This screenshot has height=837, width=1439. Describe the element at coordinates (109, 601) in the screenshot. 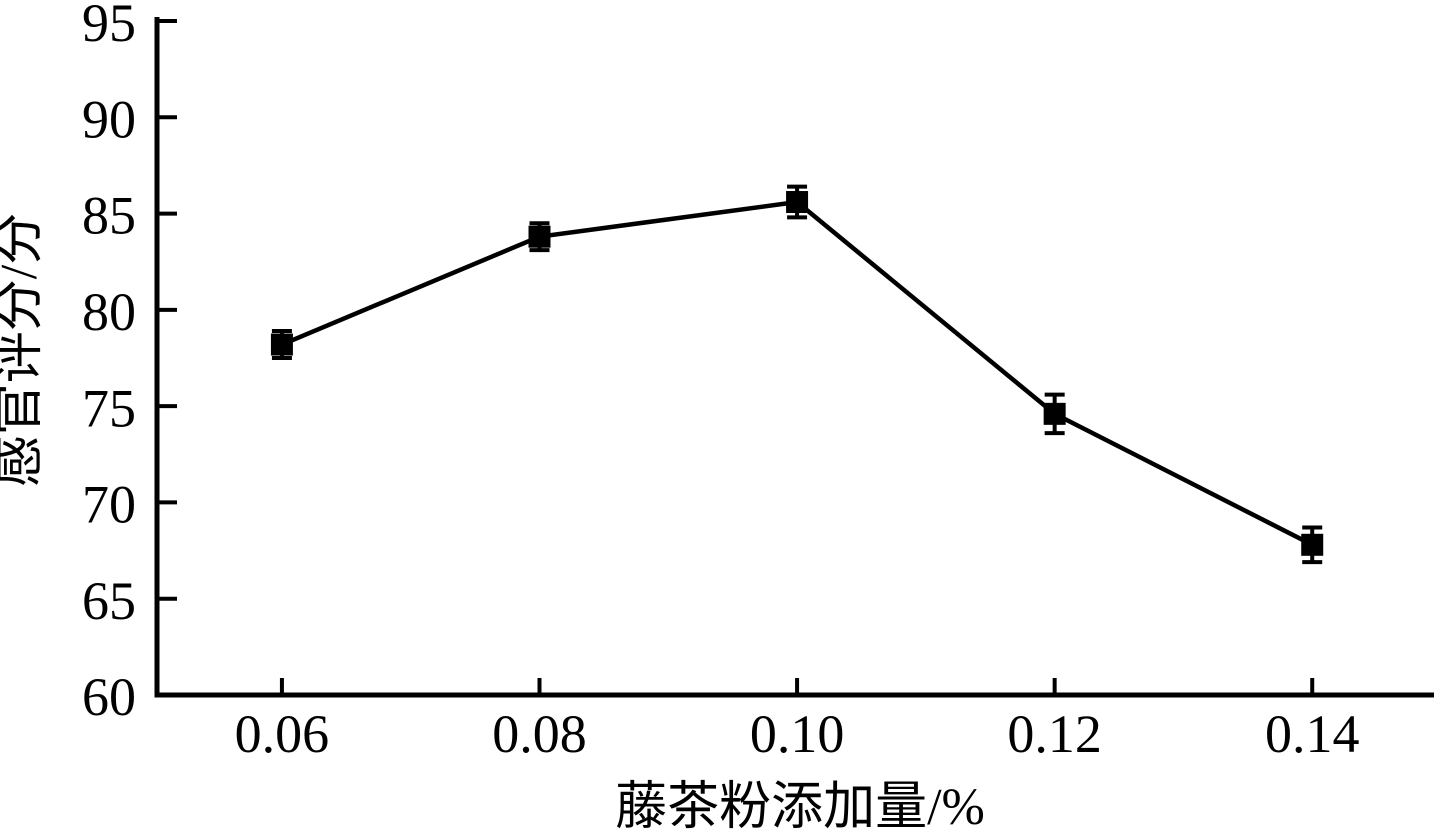

I see `y-tick-label: 65` at that location.